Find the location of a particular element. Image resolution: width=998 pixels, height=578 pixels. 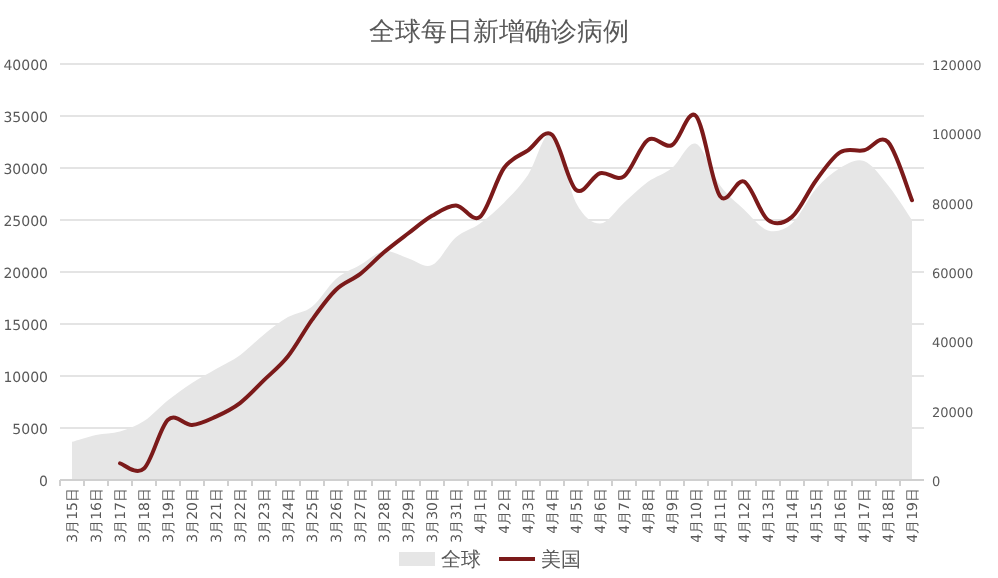

chart-title: 全球每日新增确诊病例 is located at coordinates (499, 33).